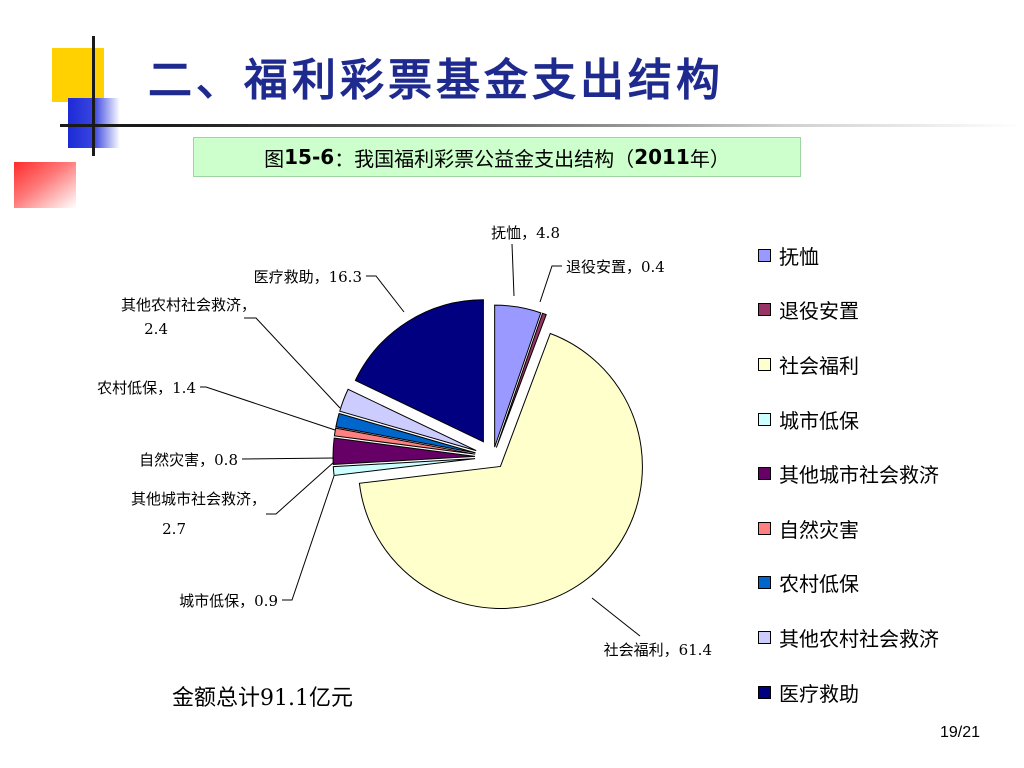  I want to click on legend-item-4: 城市低保, so click(848, 419).